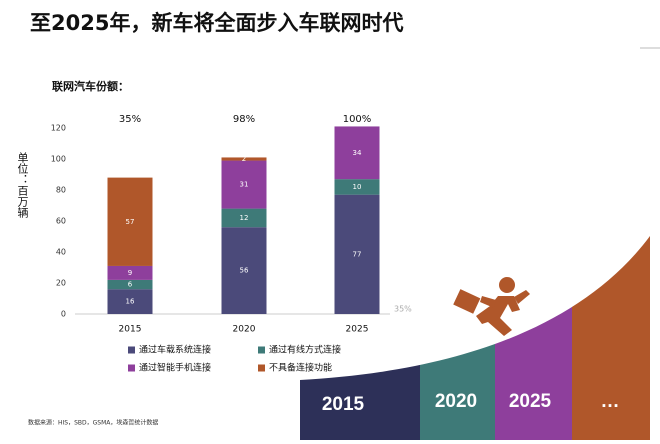 Image resolution: width=660 pixels, height=444 pixels. What do you see at coordinates (343, 404) in the screenshot?
I see `step-label: 2015` at bounding box center [343, 404].